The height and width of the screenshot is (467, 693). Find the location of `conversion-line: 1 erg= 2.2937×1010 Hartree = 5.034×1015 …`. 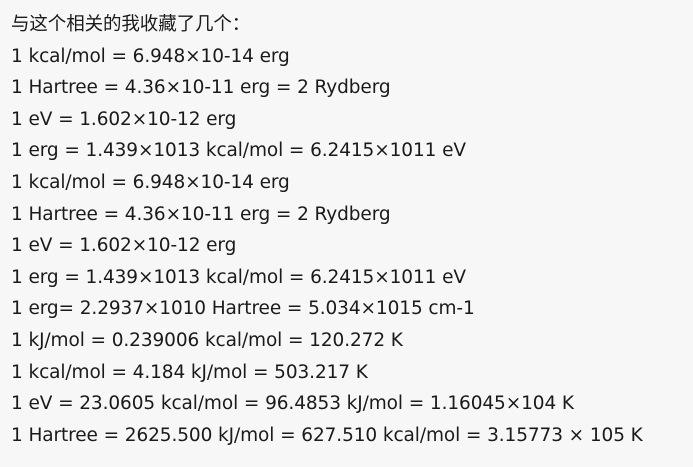

conversion-line: 1 erg= 2.2937×1010 Hartree = 5.034×1015 … is located at coordinates (243, 309).